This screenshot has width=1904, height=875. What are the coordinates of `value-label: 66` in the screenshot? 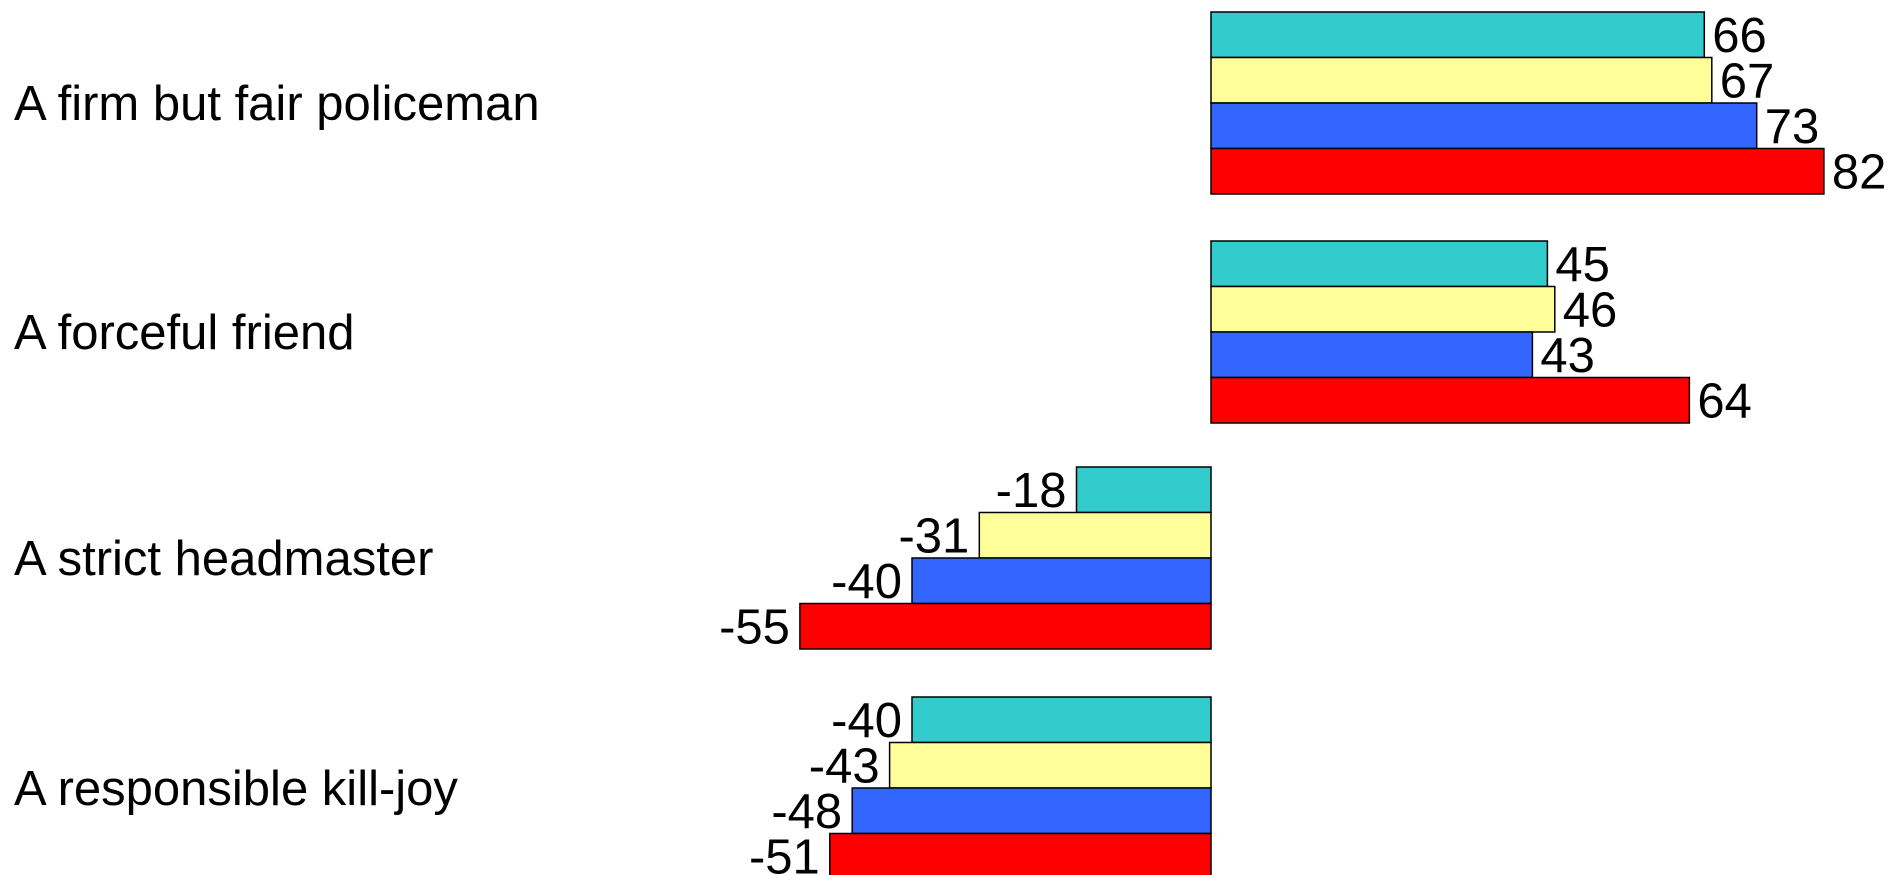 It's located at (1739, 36).